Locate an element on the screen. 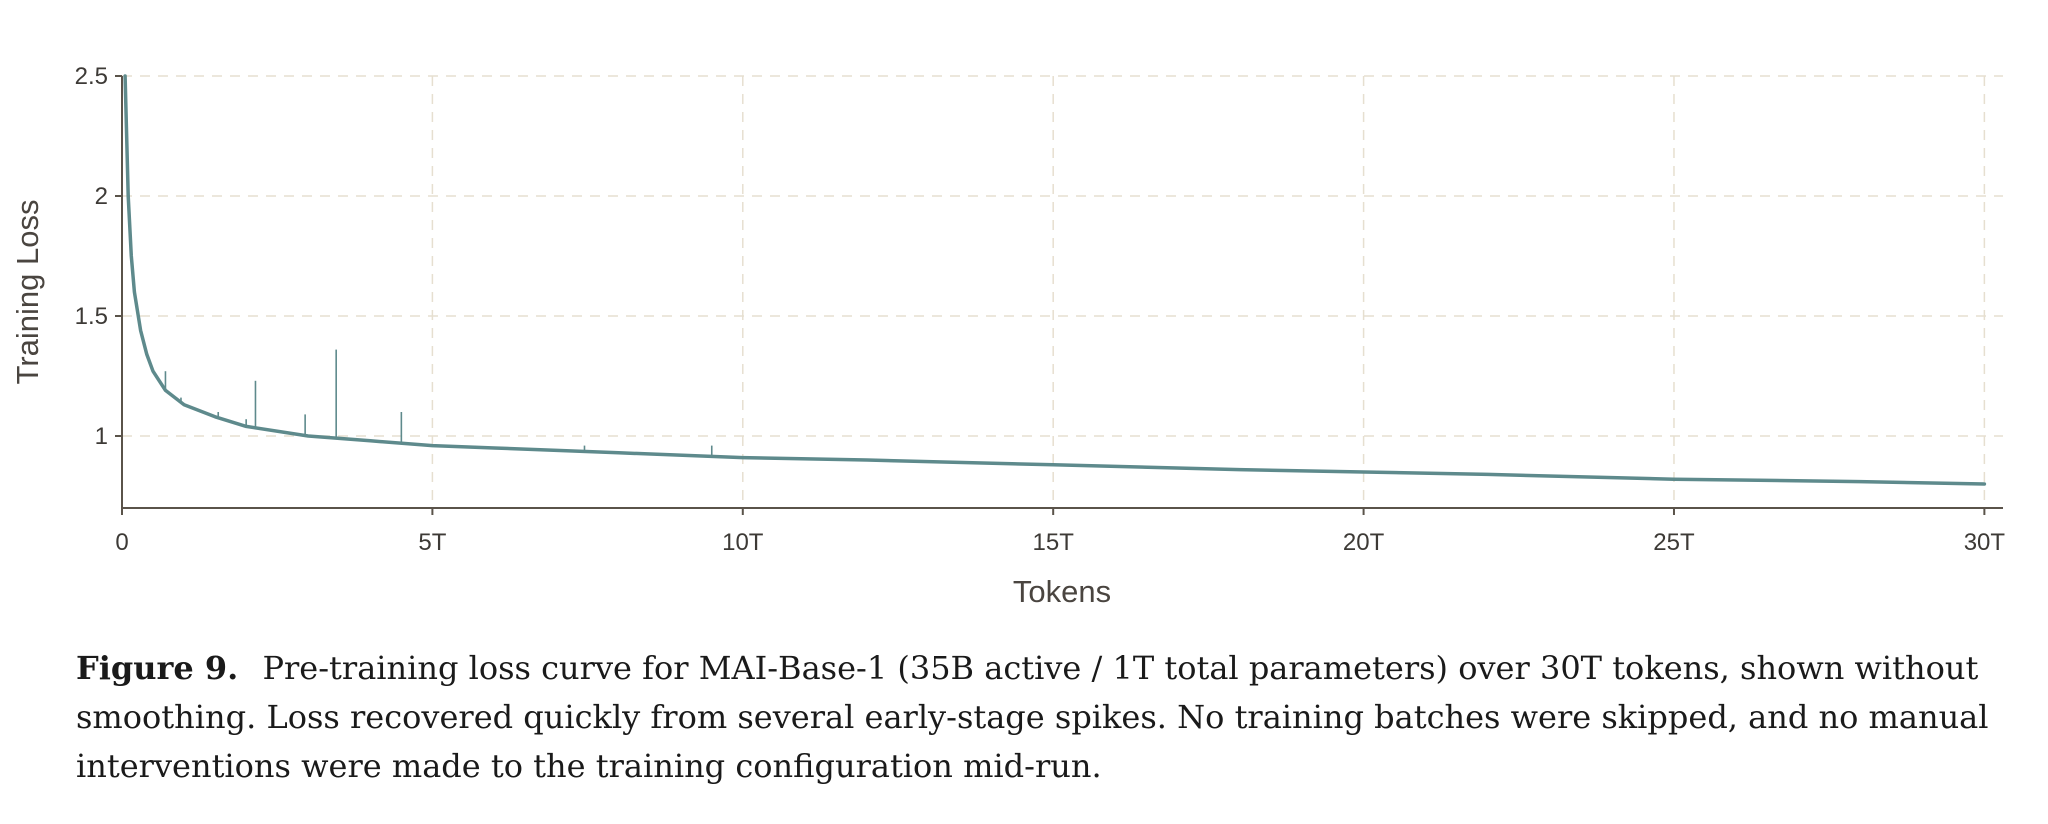  y-tick-label: 1.5 is located at coordinates (91, 316).